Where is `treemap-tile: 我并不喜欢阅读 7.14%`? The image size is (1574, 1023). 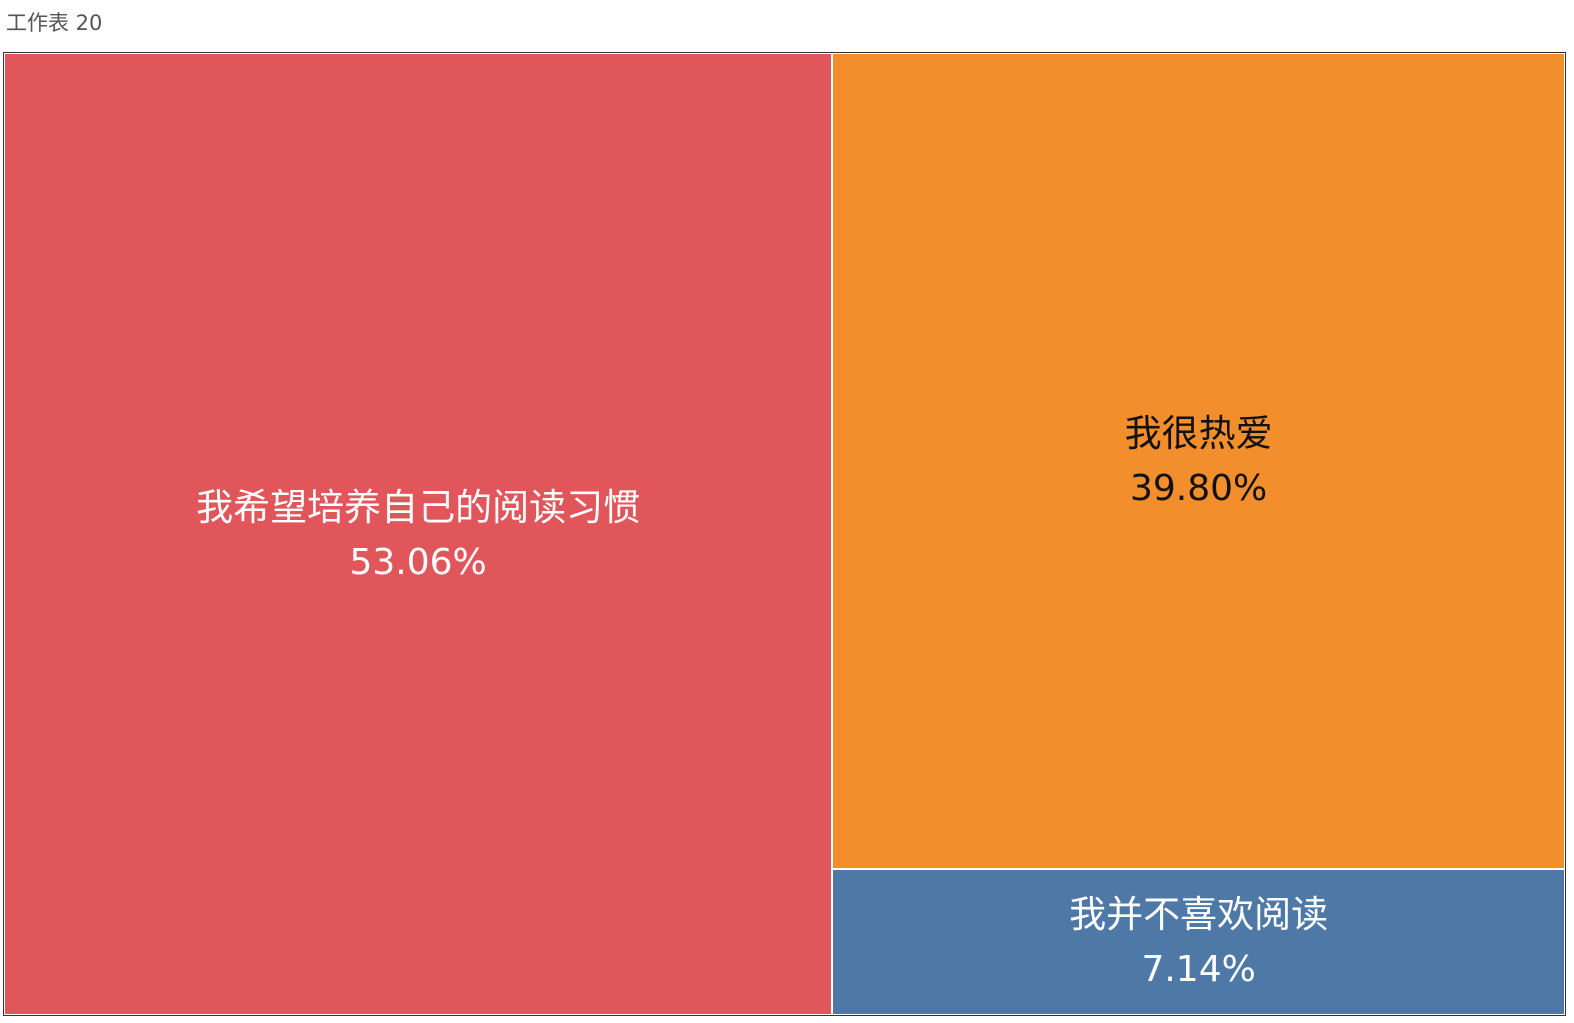 treemap-tile: 我并不喜欢阅读 7.14% is located at coordinates (1198, 941).